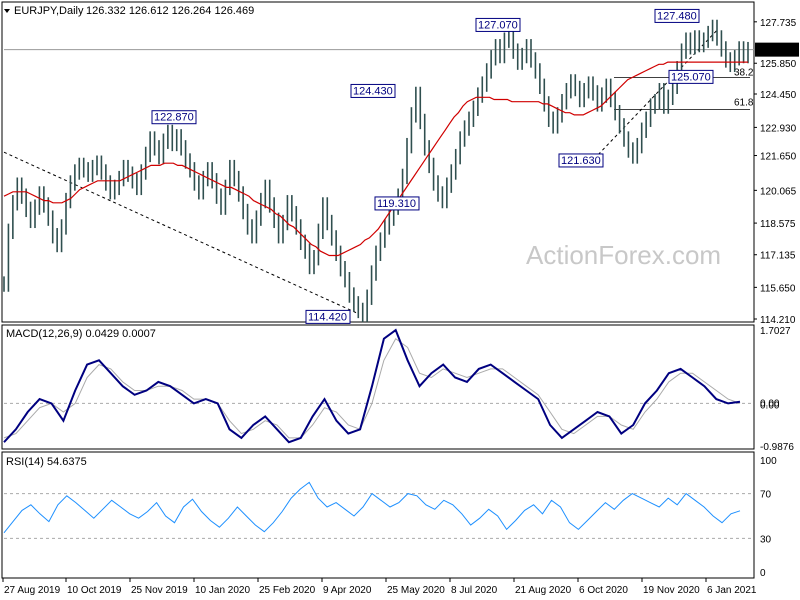  I want to click on x-tick-label: 10 Jan 2020, so click(222, 590).